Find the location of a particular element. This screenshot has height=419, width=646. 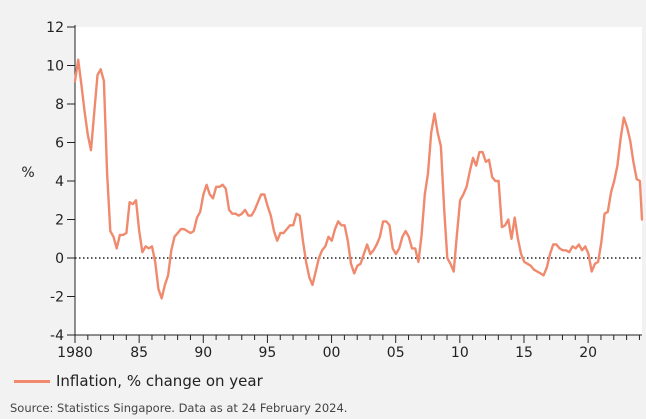

y-tick-label: -4 is located at coordinates (57, 336).